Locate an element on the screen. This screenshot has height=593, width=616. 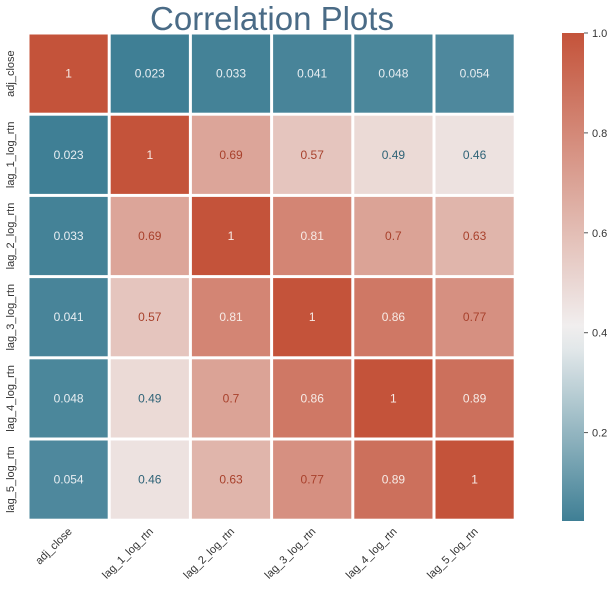
heatmap-cell-r0-c0 is located at coordinates (68, 73).